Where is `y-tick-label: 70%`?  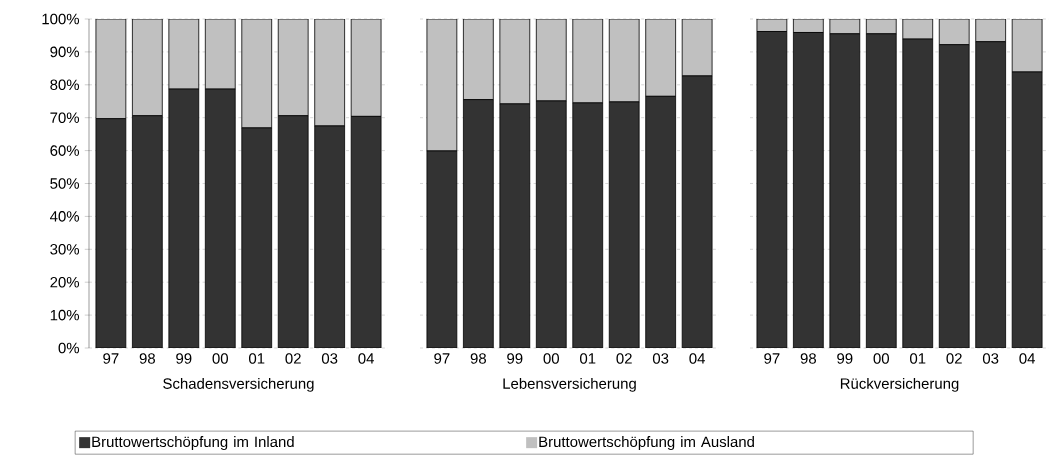
y-tick-label: 70% is located at coordinates (65, 117).